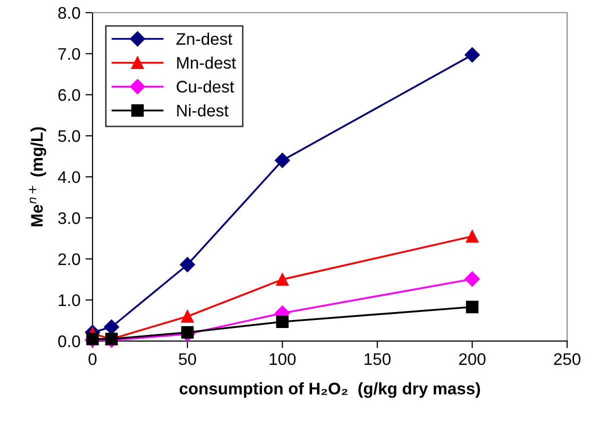  What do you see at coordinates (330, 390) in the screenshot?
I see `x-axis-title: consumption of H₂O₂ (g/kg dry mass)` at bounding box center [330, 390].